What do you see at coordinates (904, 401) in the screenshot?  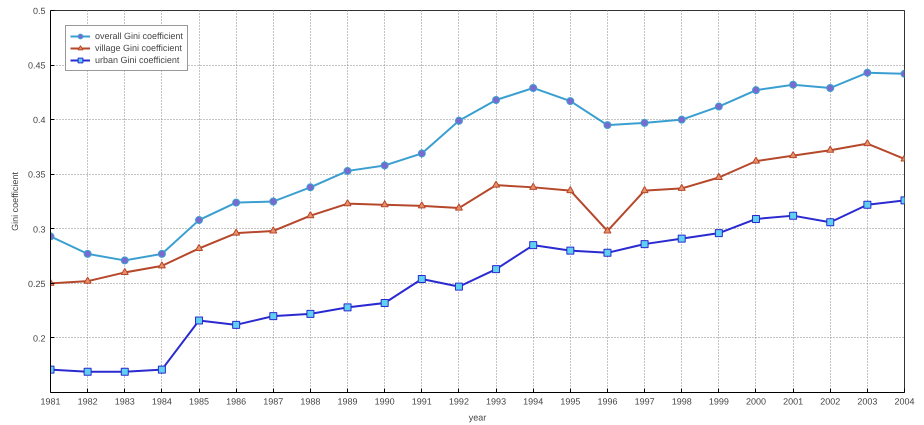 I see `x-tick-label: 2004` at bounding box center [904, 401].